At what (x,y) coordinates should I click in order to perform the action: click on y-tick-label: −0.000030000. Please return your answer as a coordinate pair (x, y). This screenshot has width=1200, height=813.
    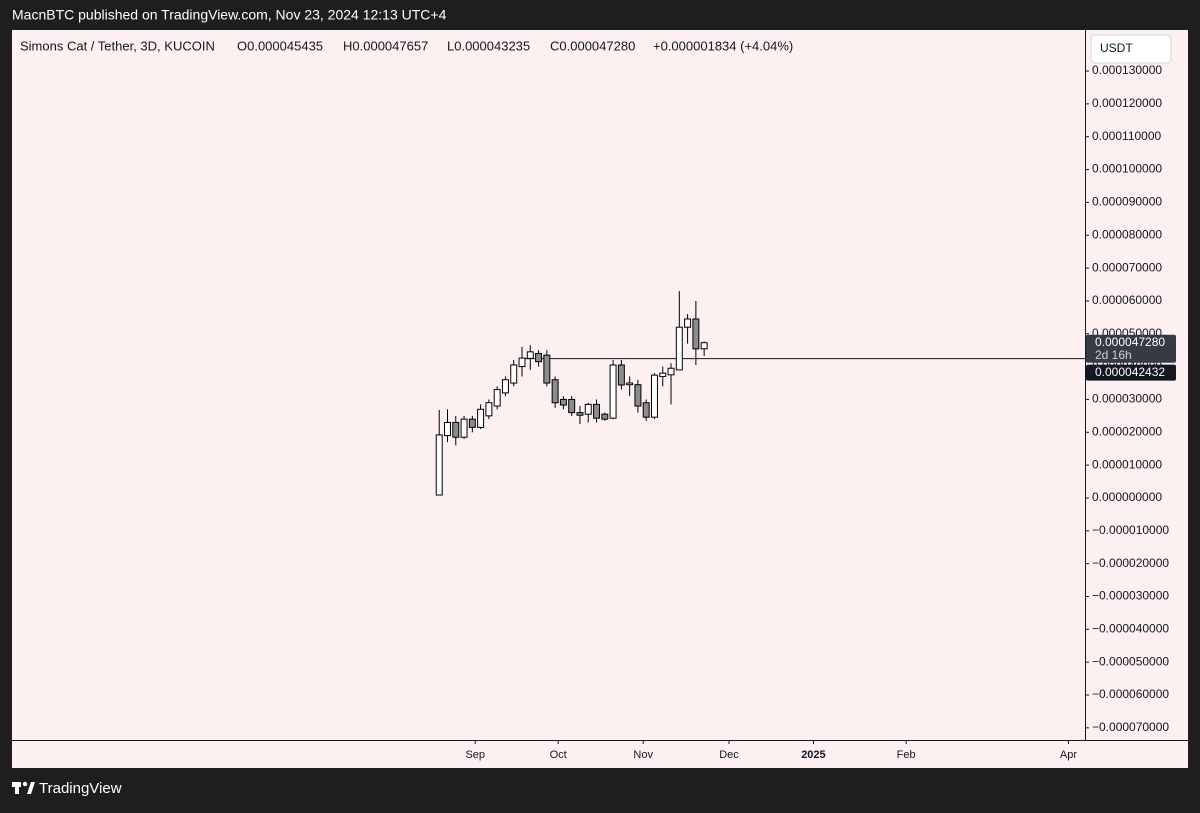
    Looking at the image, I should click on (1130, 596).